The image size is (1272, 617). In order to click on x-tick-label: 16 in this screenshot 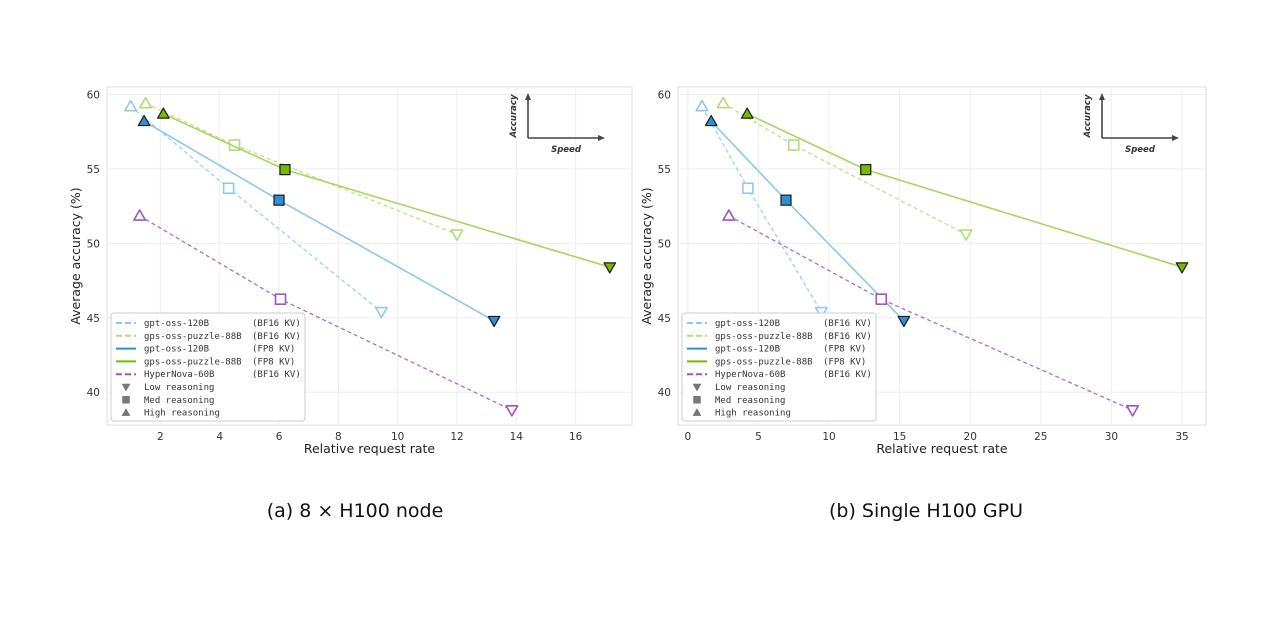, I will do `click(576, 437)`.